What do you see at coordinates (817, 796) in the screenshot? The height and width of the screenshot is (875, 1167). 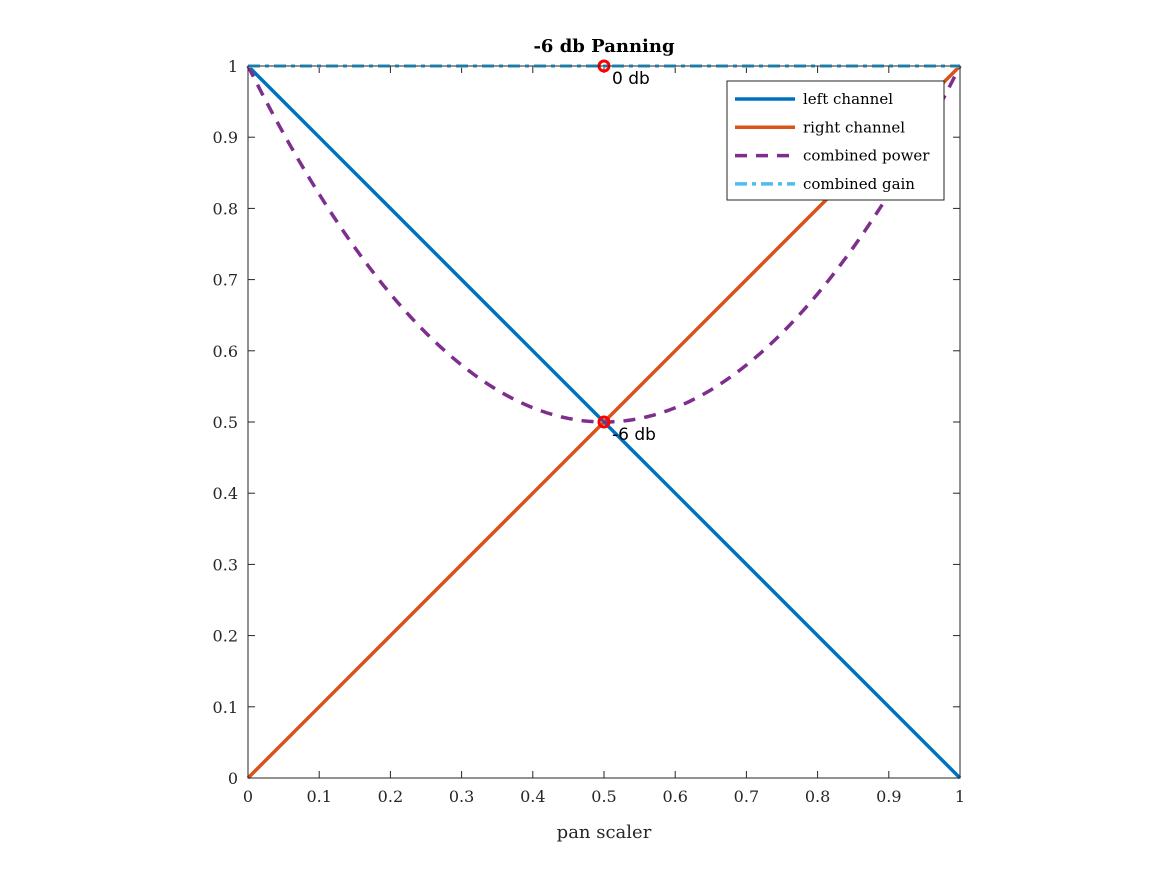 I see `x-tick-label: 0.8` at bounding box center [817, 796].